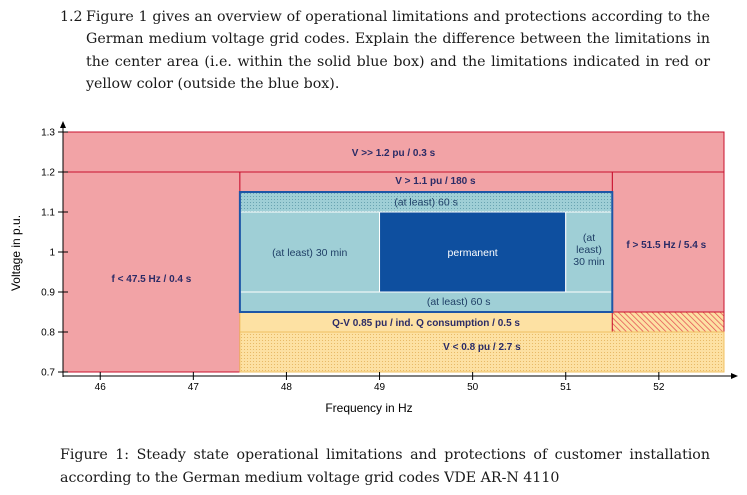 Image resolution: width=747 pixels, height=495 pixels. I want to click on region-label-at-least-30min-right: (at least) 30 min, so click(589, 250).